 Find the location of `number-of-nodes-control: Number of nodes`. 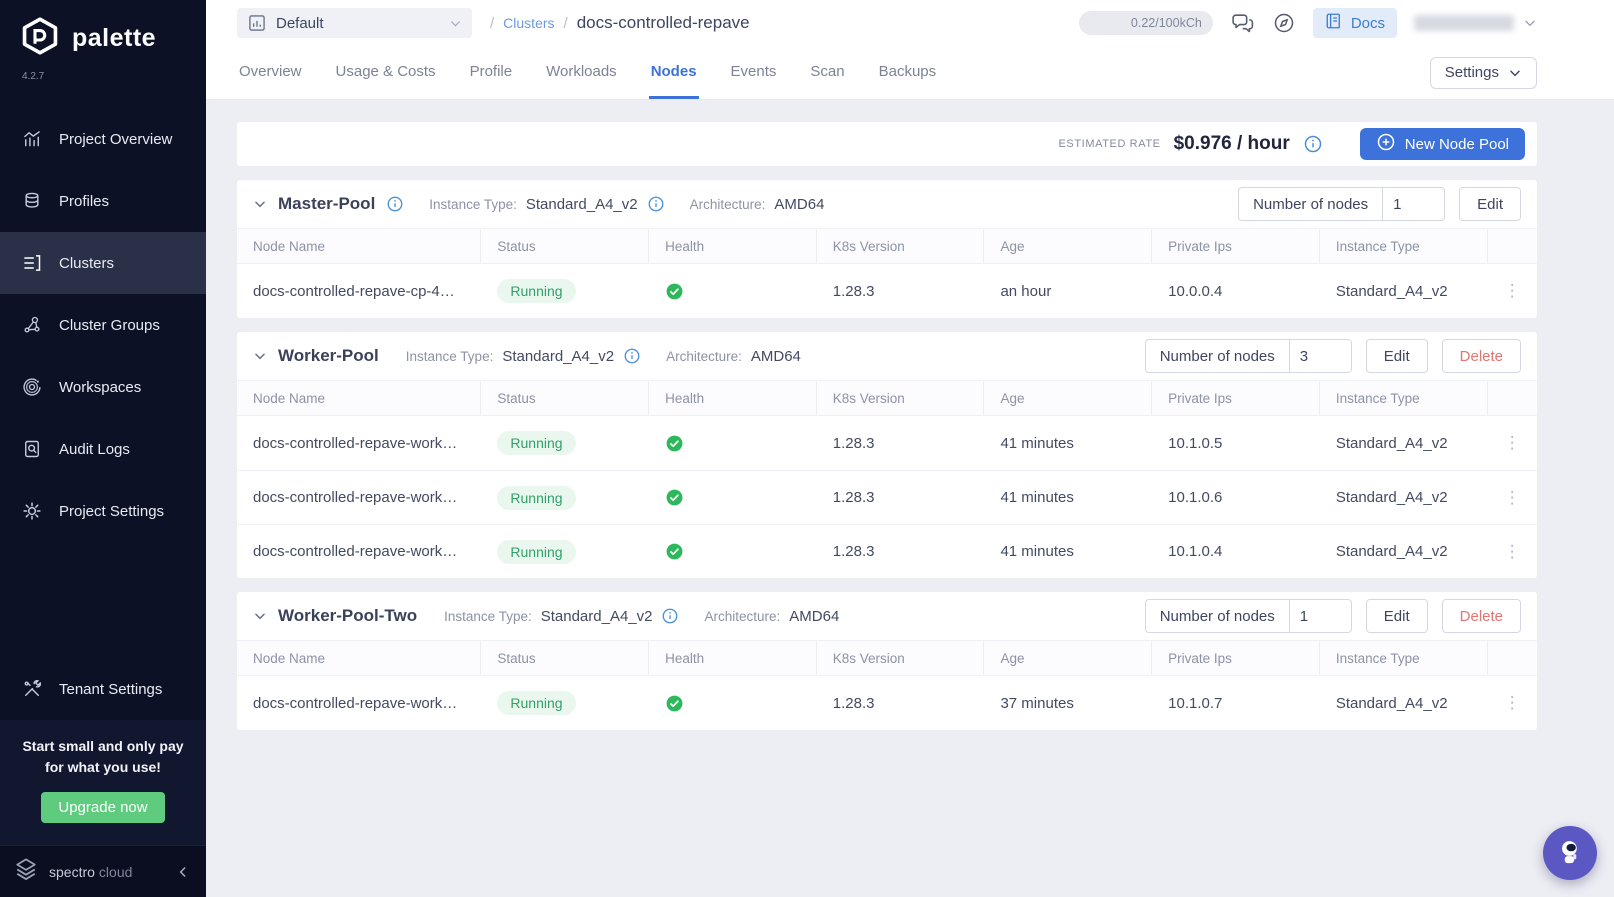

number-of-nodes-control: Number of nodes is located at coordinates (1248, 356).